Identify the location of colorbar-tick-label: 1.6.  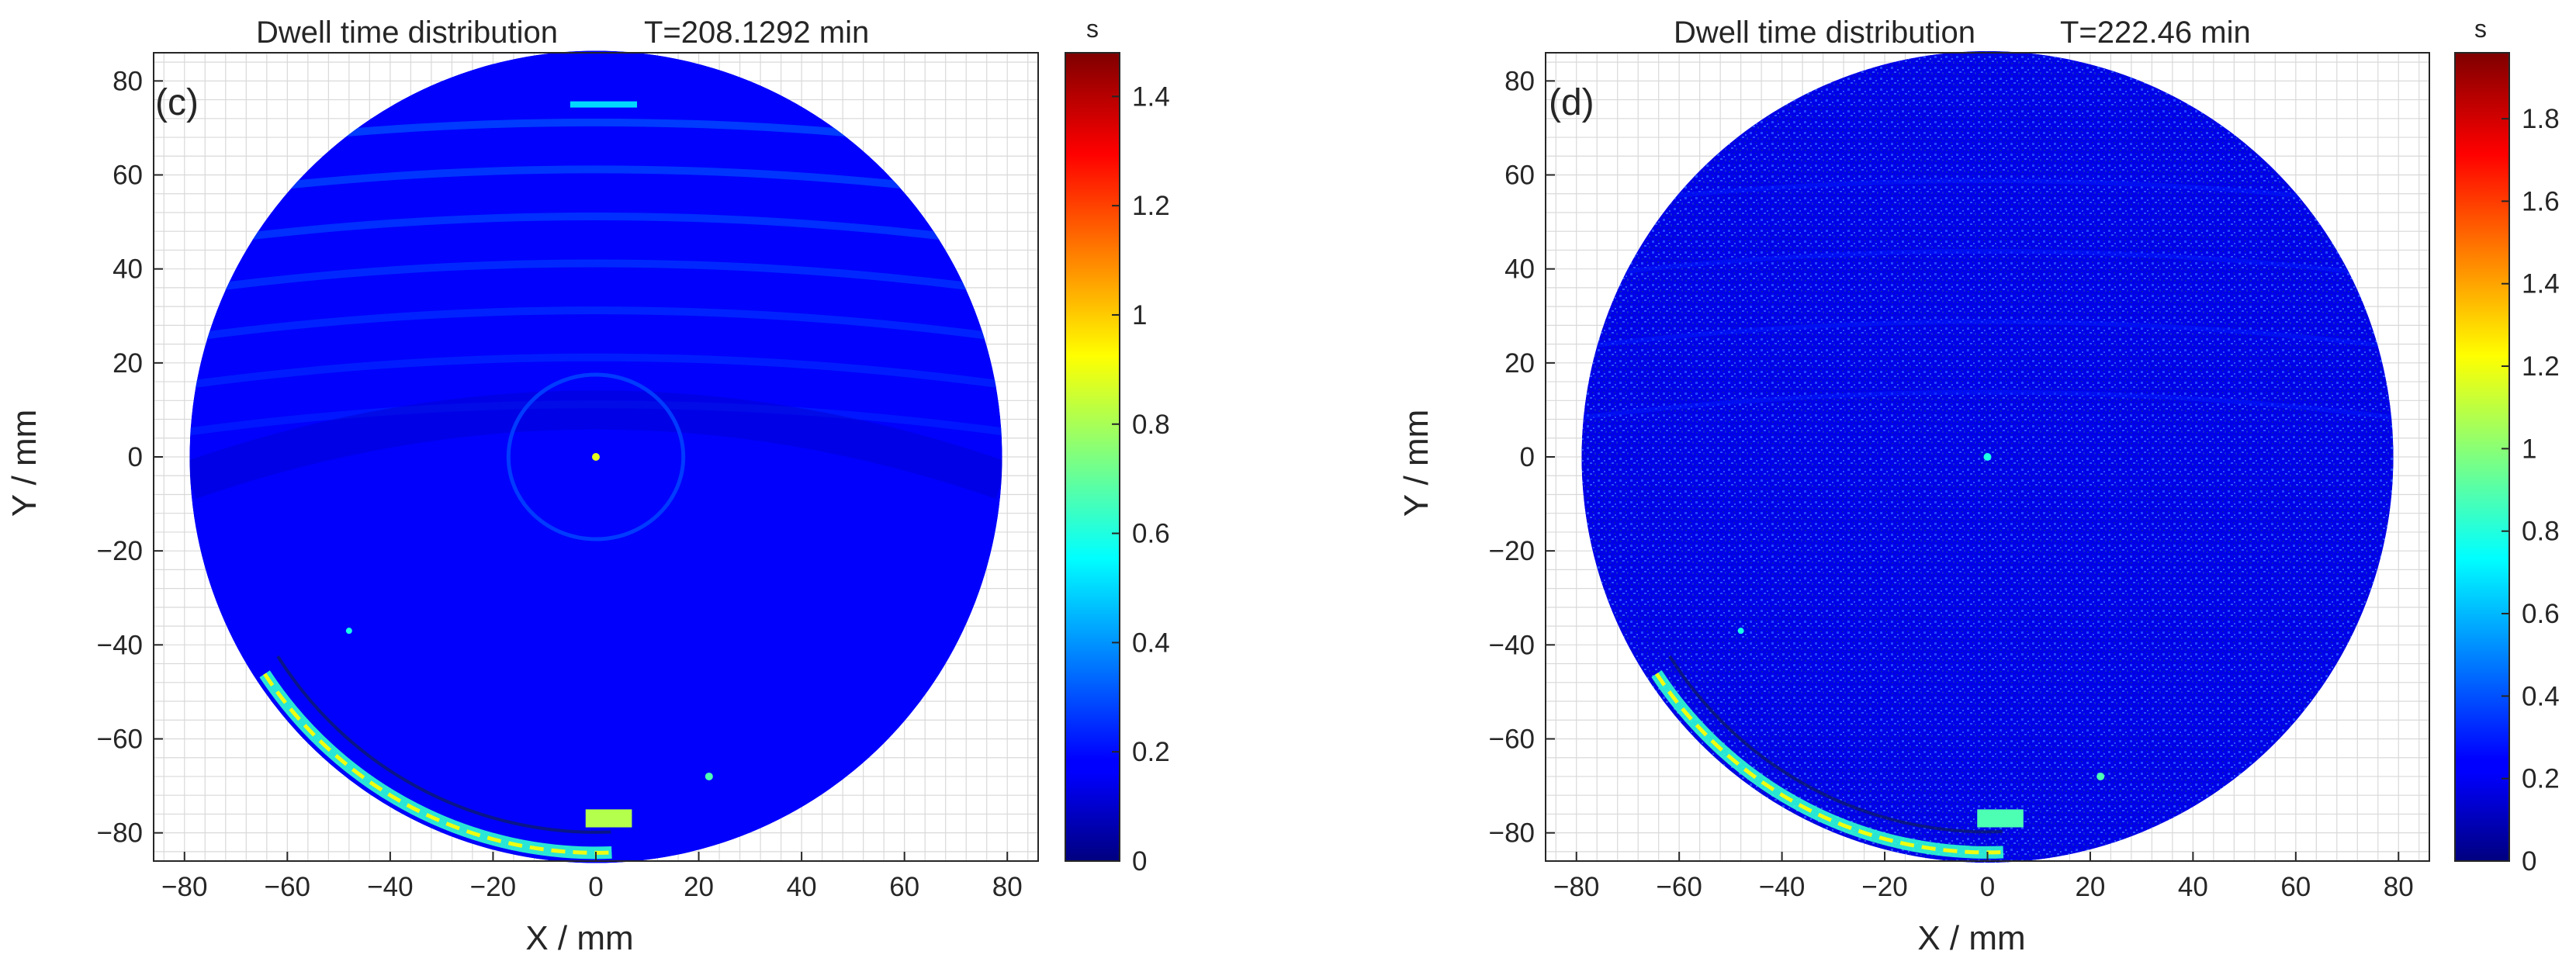
(2541, 201).